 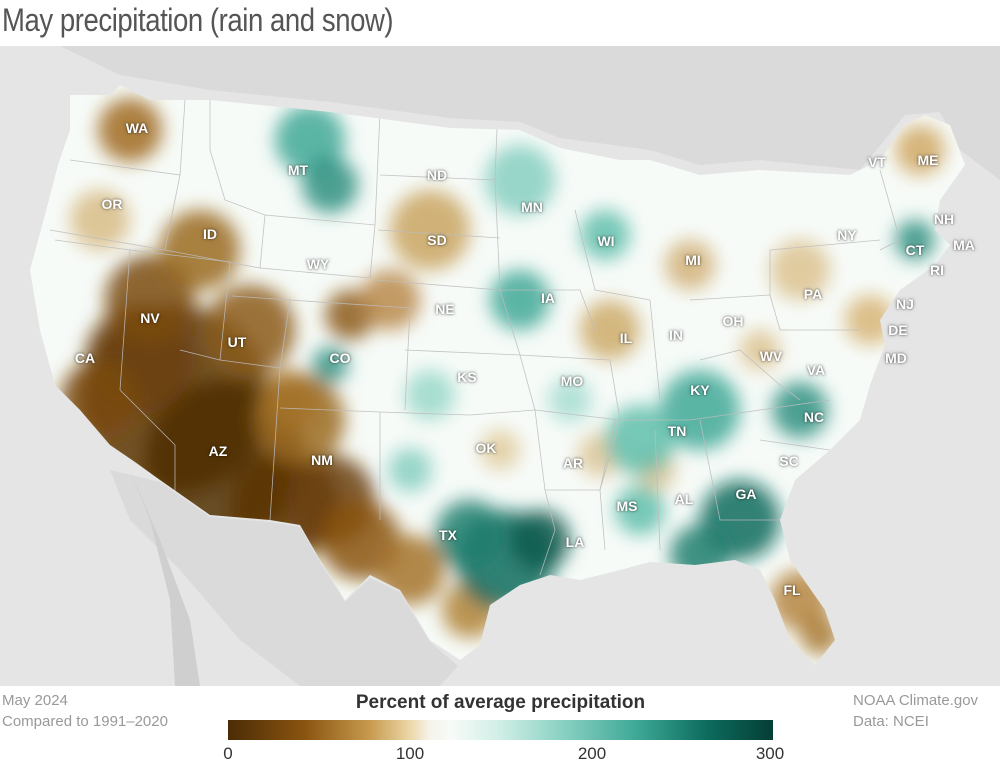 I want to click on state-label-mo: MO, so click(x=572, y=381).